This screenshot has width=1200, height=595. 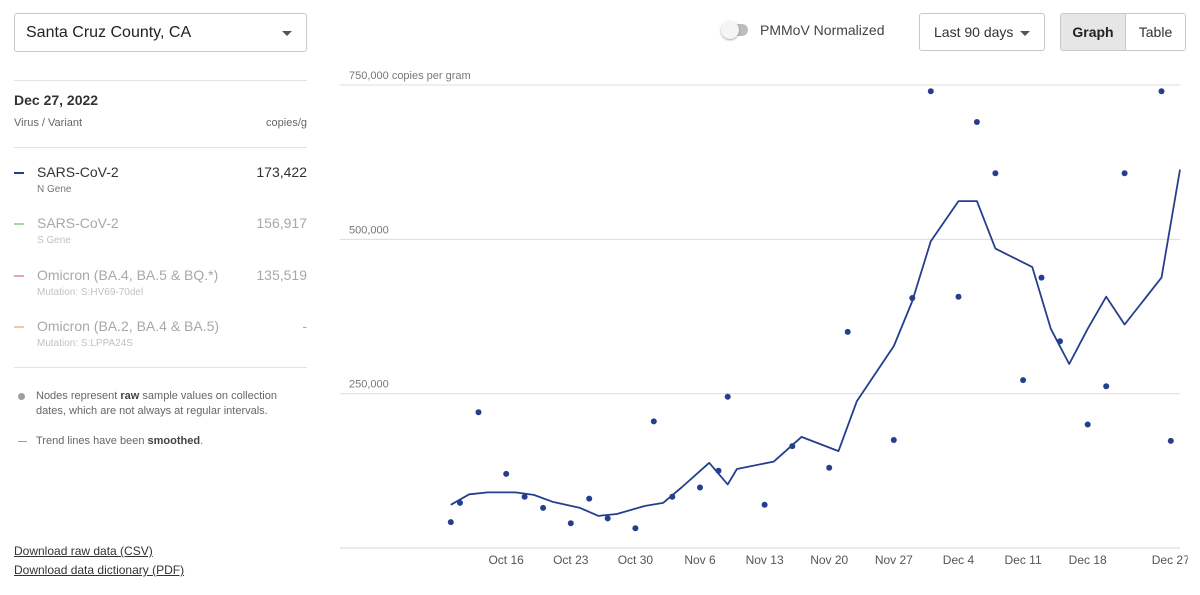 I want to click on virus-name: Omicron (BA.2, BA.4 & BA.5), so click(x=128, y=326).